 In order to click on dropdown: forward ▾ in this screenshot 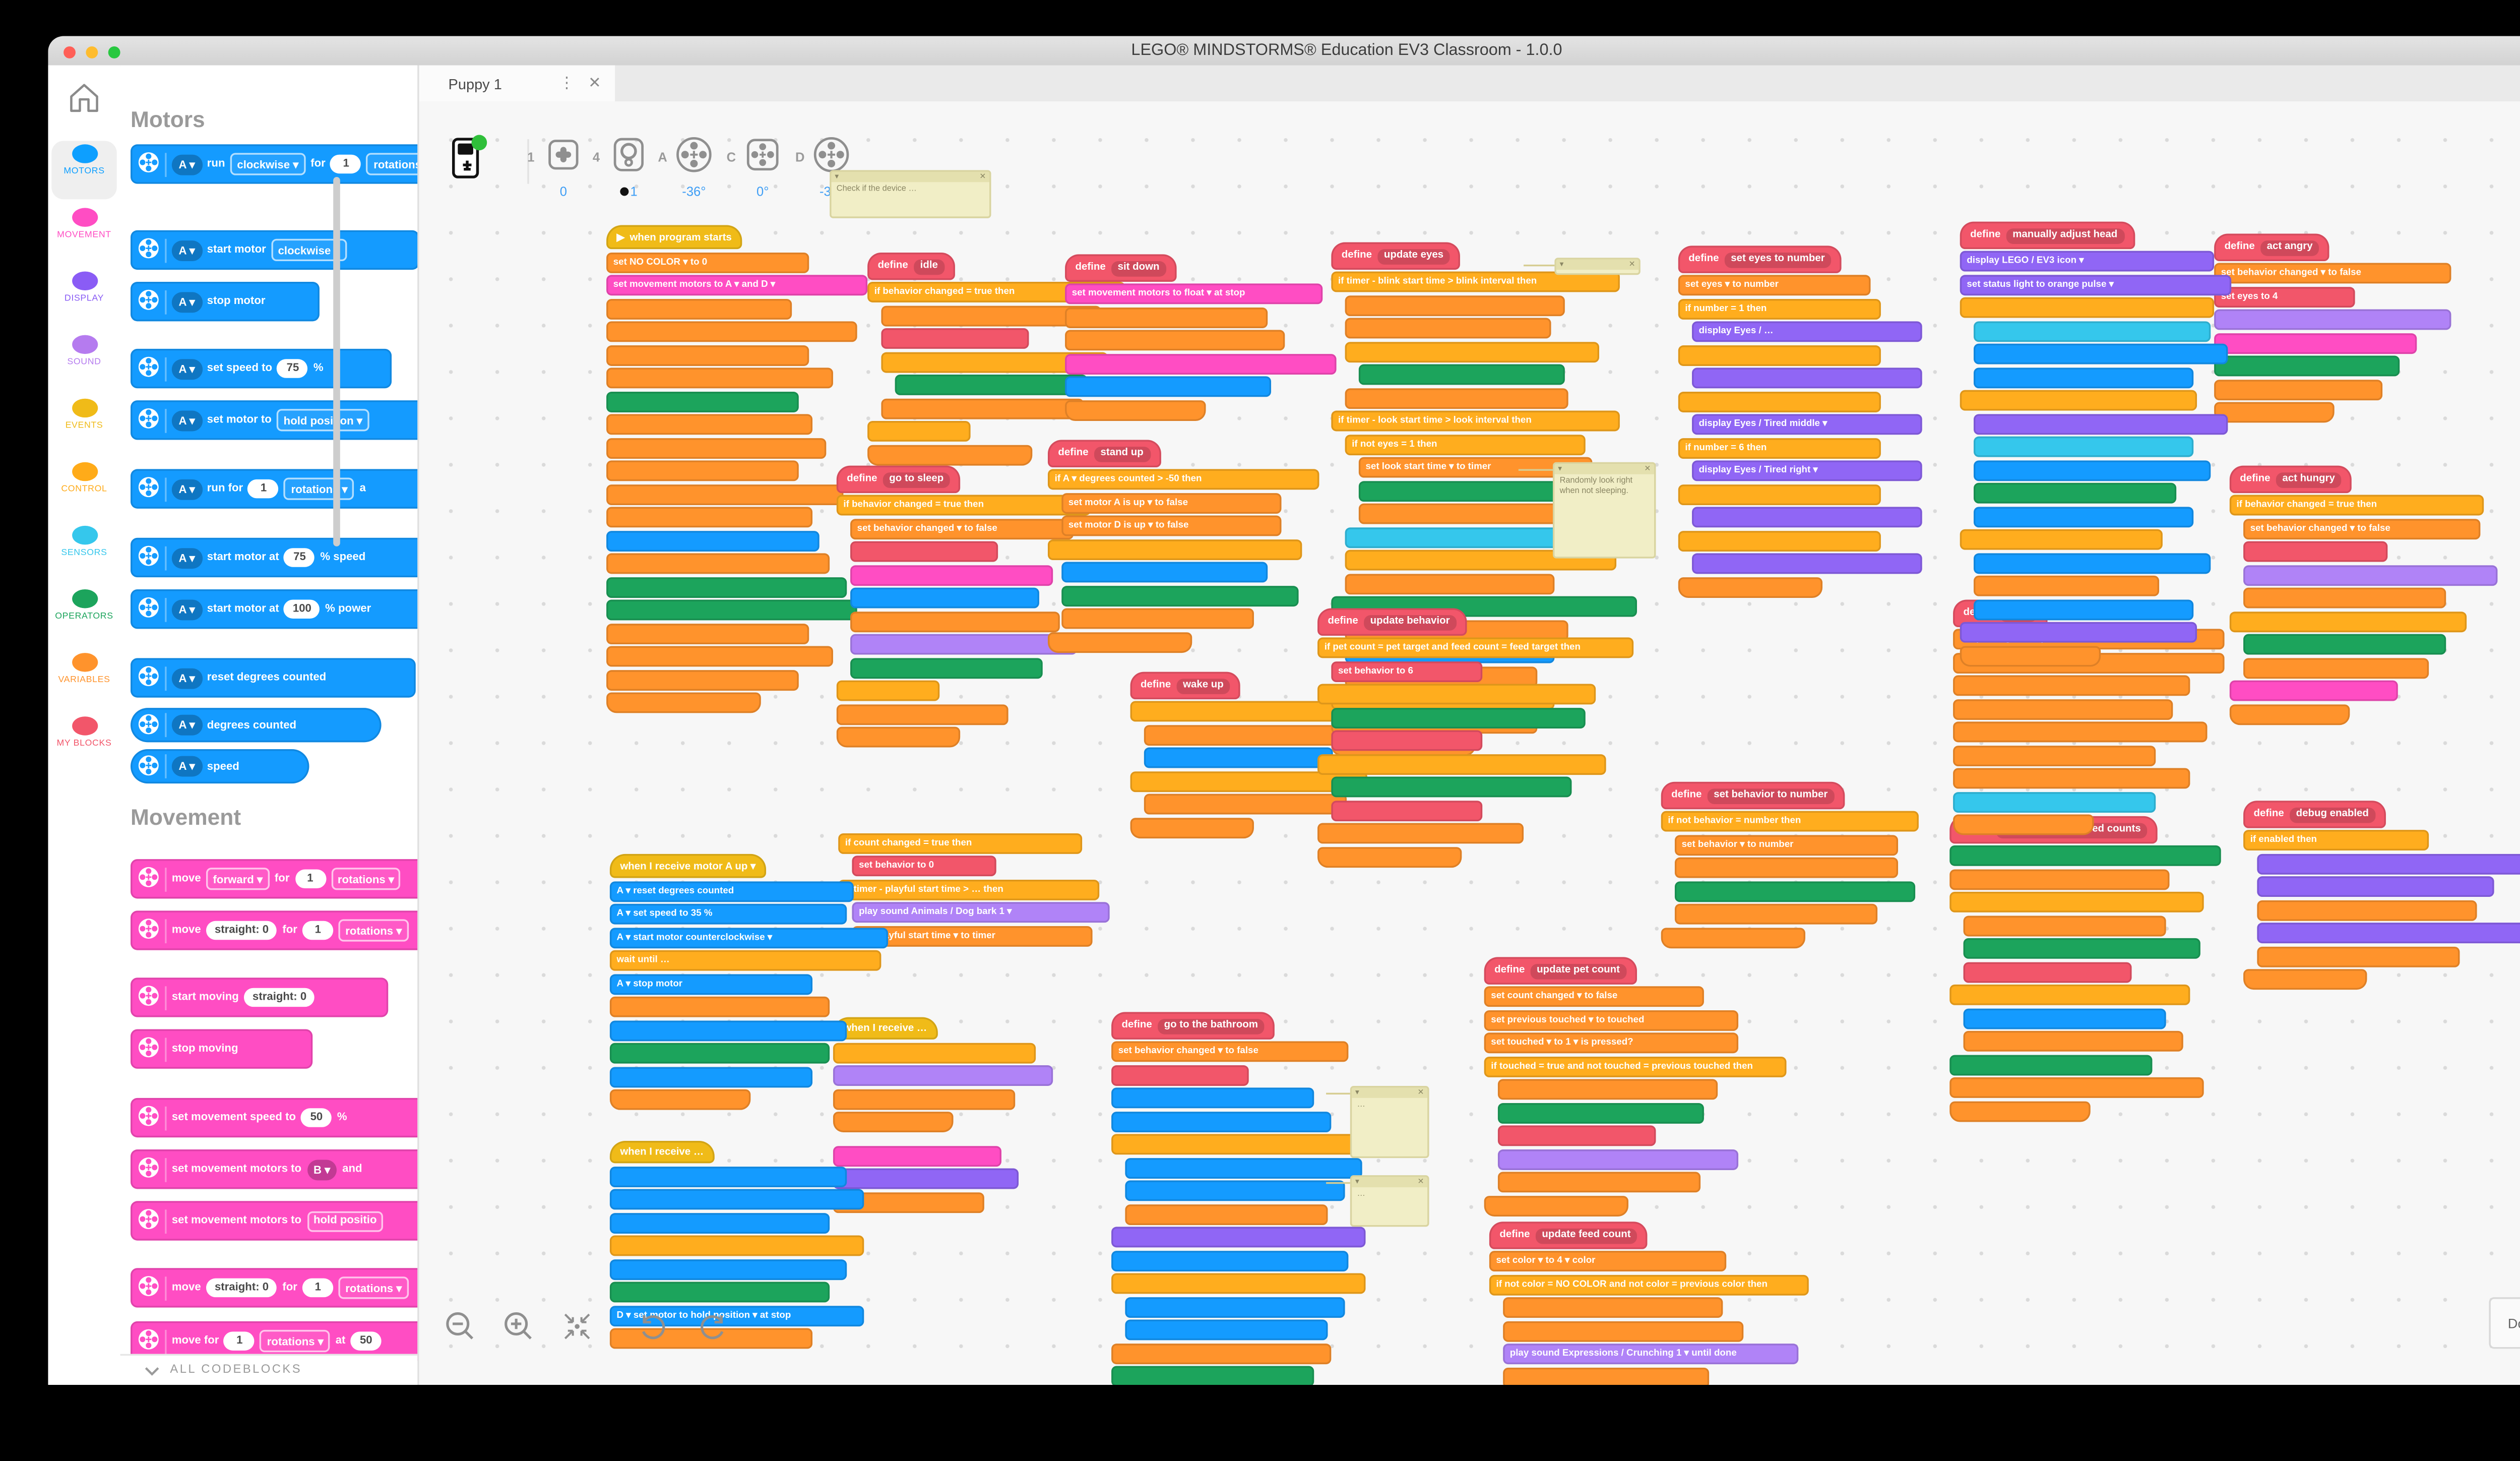, I will do `click(238, 879)`.